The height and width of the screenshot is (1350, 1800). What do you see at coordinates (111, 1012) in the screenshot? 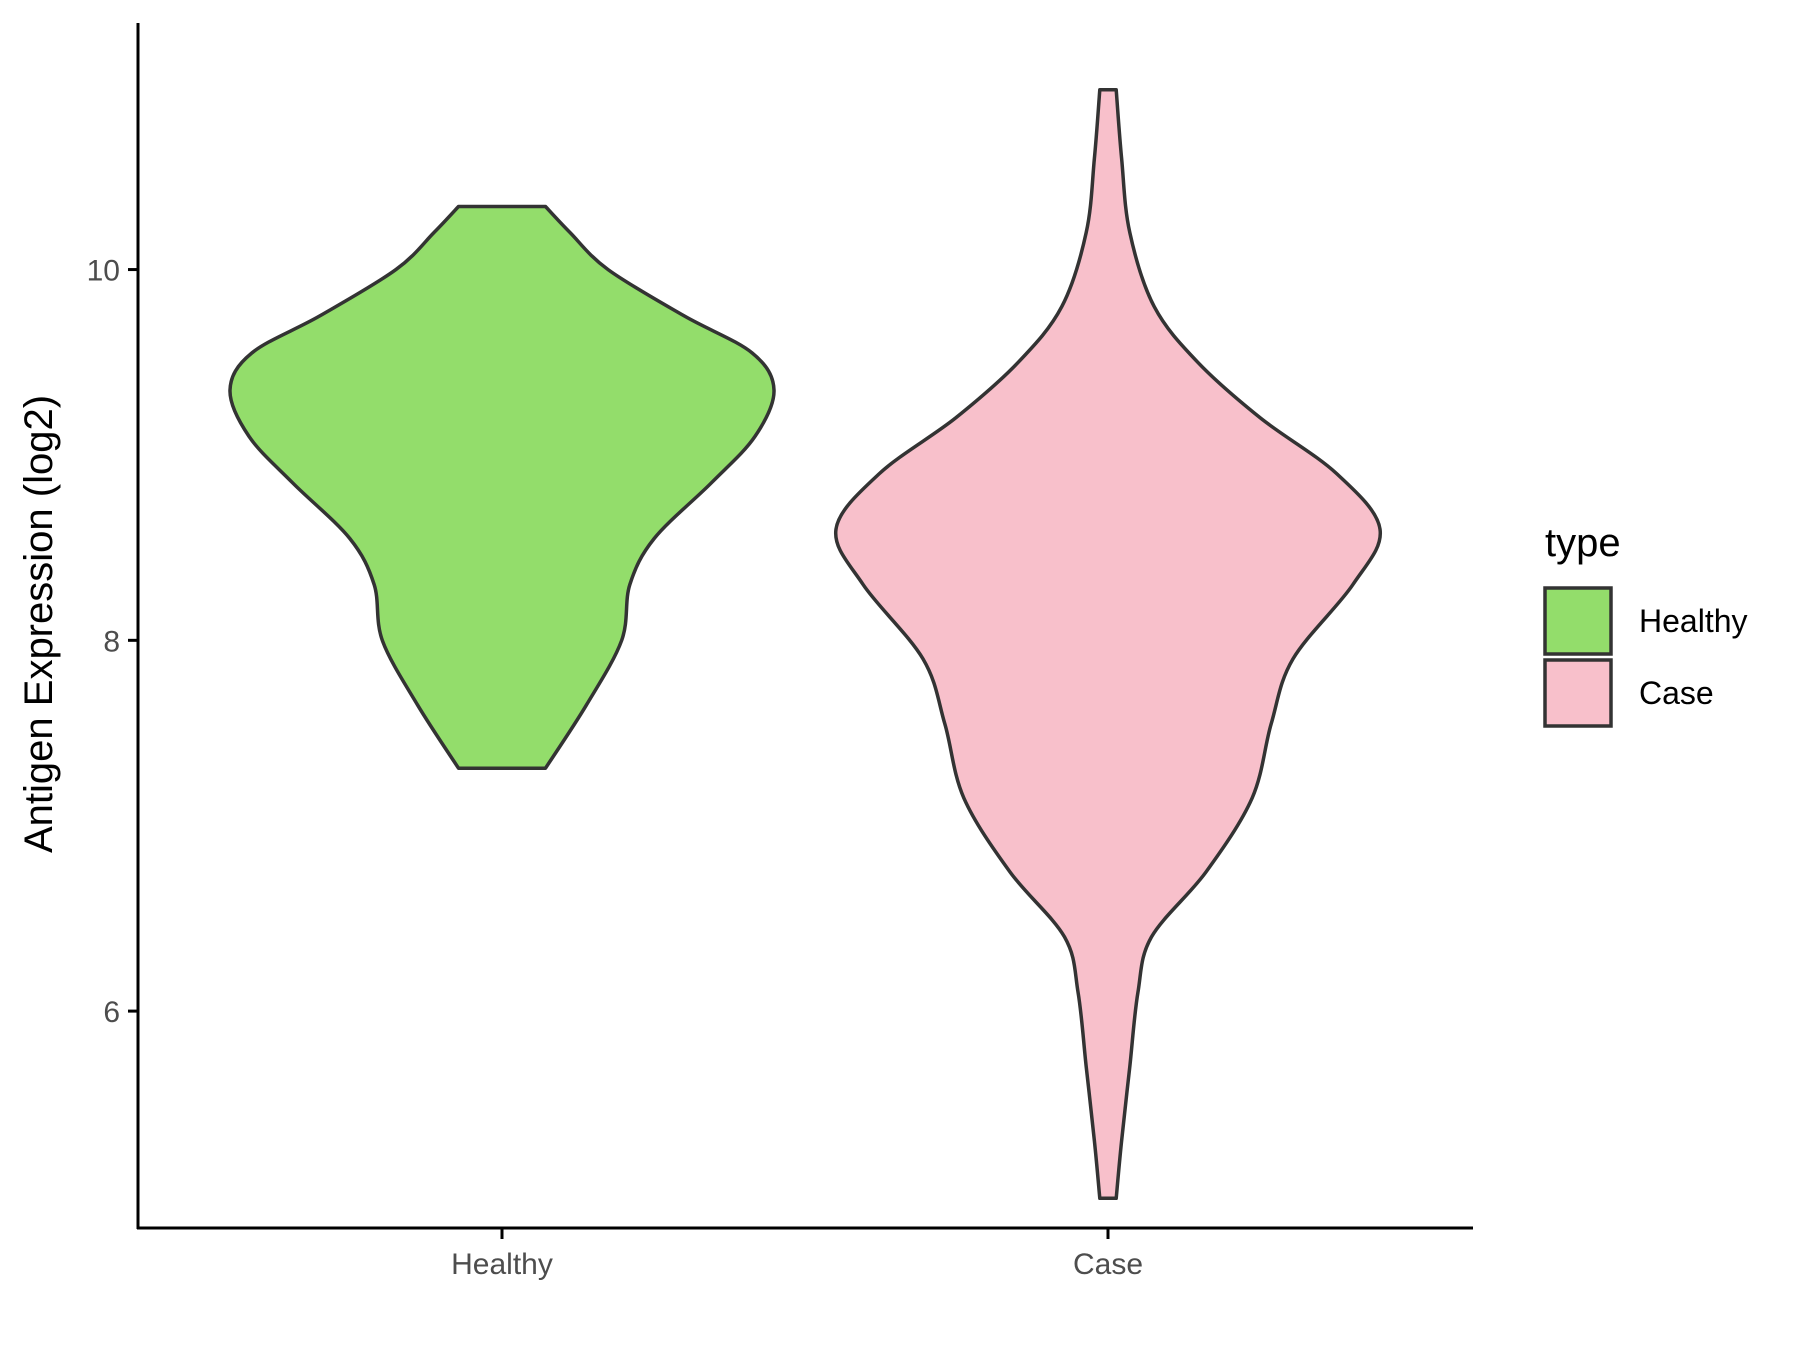
I see `y-tick-label: 6` at bounding box center [111, 1012].